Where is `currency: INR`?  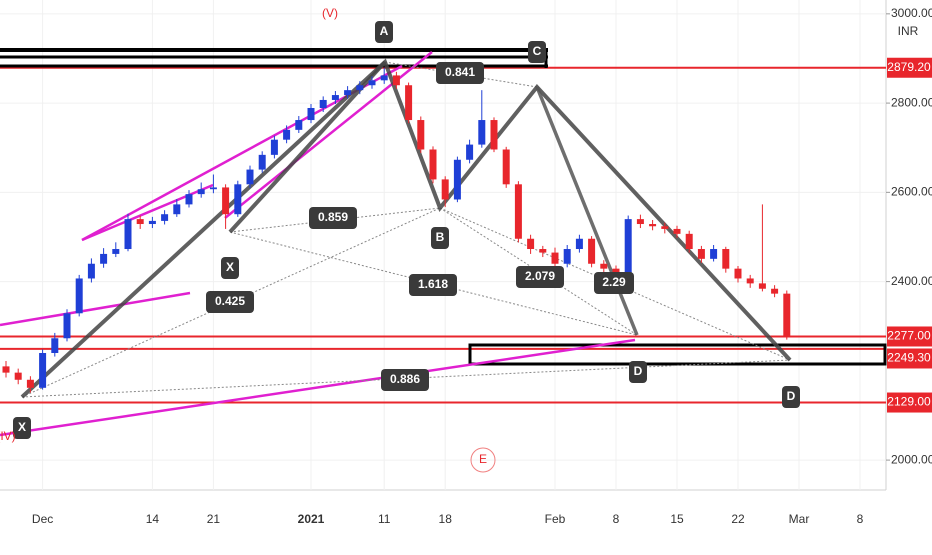 currency: INR is located at coordinates (908, 31).